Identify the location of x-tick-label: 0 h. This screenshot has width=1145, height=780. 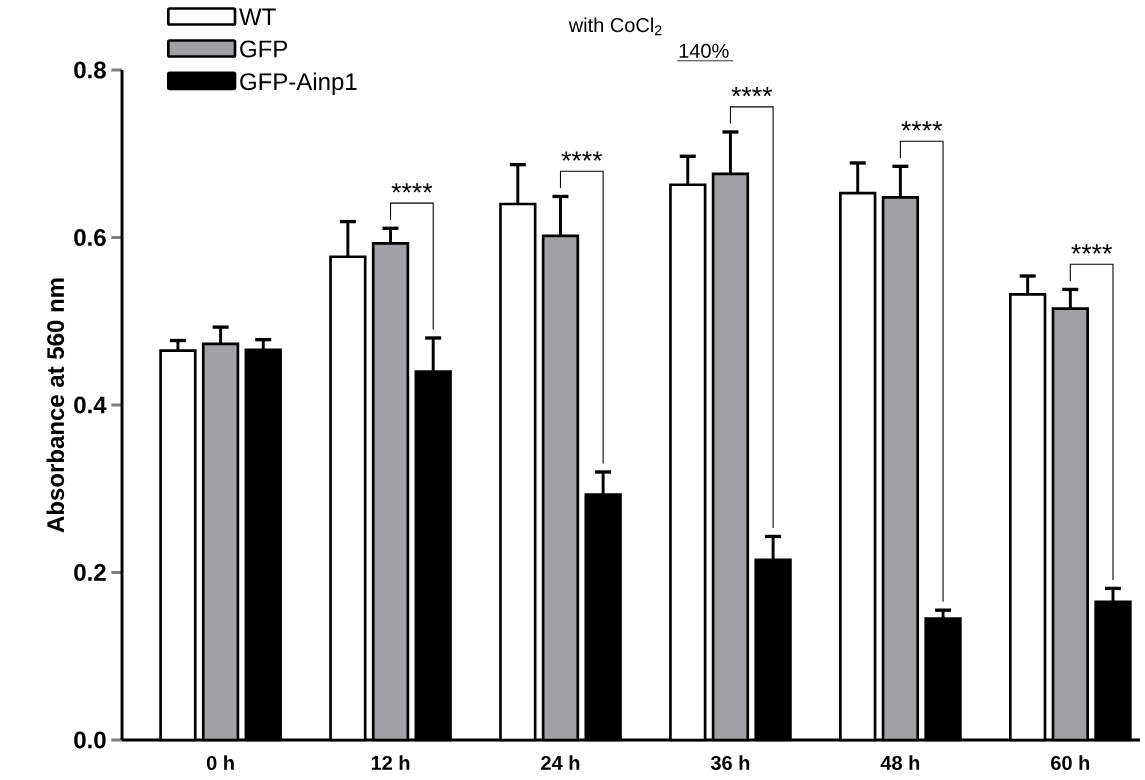
(220, 763).